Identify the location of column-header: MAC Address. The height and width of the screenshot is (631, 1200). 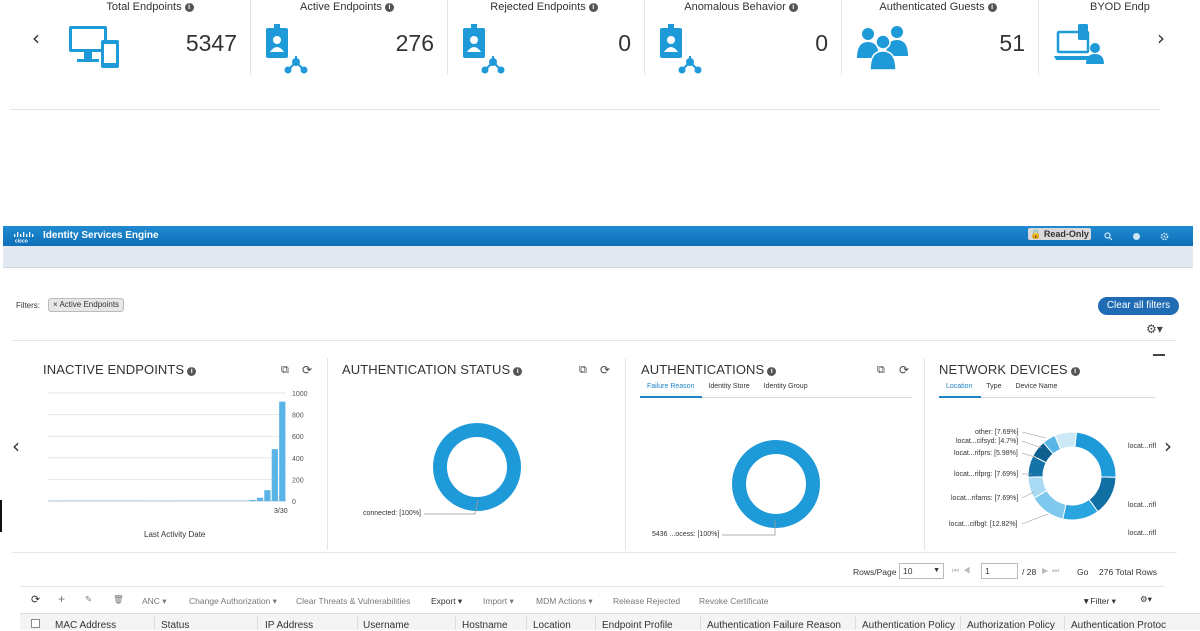
(86, 625).